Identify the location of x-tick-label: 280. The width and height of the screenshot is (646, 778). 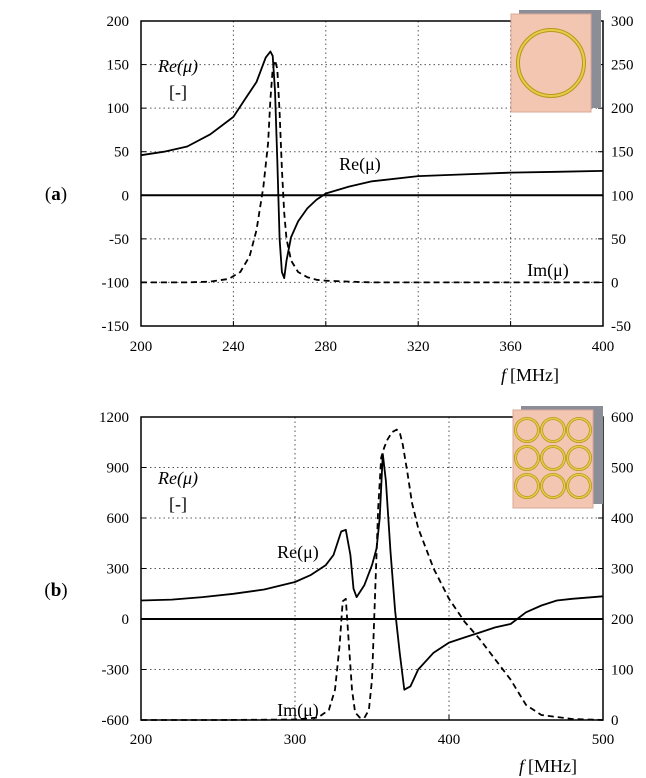
(326, 347).